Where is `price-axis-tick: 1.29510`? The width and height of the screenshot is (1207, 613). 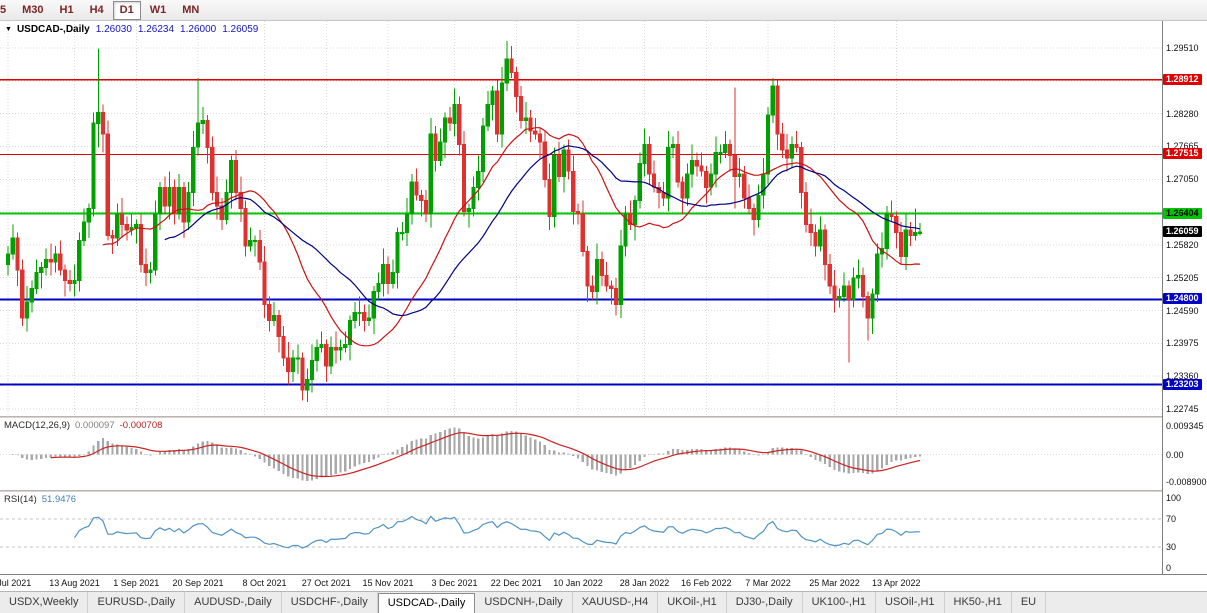 price-axis-tick: 1.29510 is located at coordinates (1182, 48).